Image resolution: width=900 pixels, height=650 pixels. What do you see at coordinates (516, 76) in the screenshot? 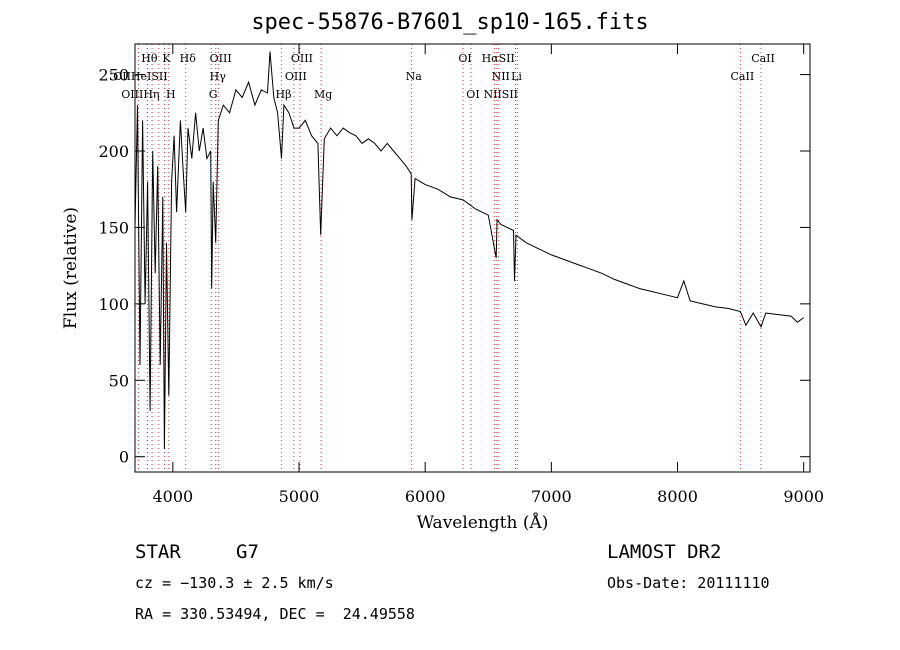
I see `spectral-line-label: Li` at bounding box center [516, 76].